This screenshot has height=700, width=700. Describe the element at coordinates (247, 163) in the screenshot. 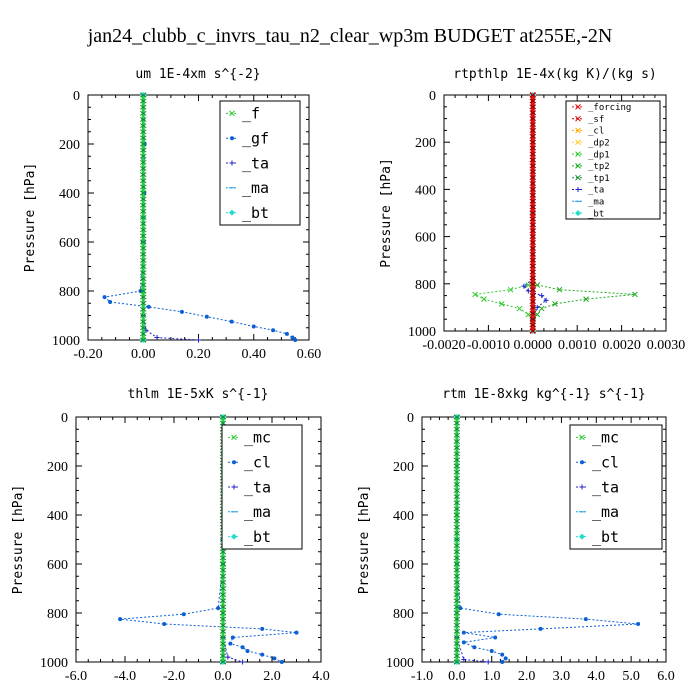

I see `legend-item-ta: _ta` at that location.